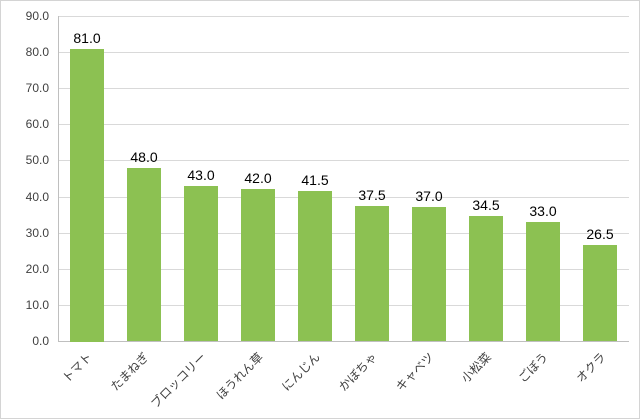  Describe the element at coordinates (178, 380) in the screenshot. I see `x-axis-category-label: ブロッコリー` at that location.